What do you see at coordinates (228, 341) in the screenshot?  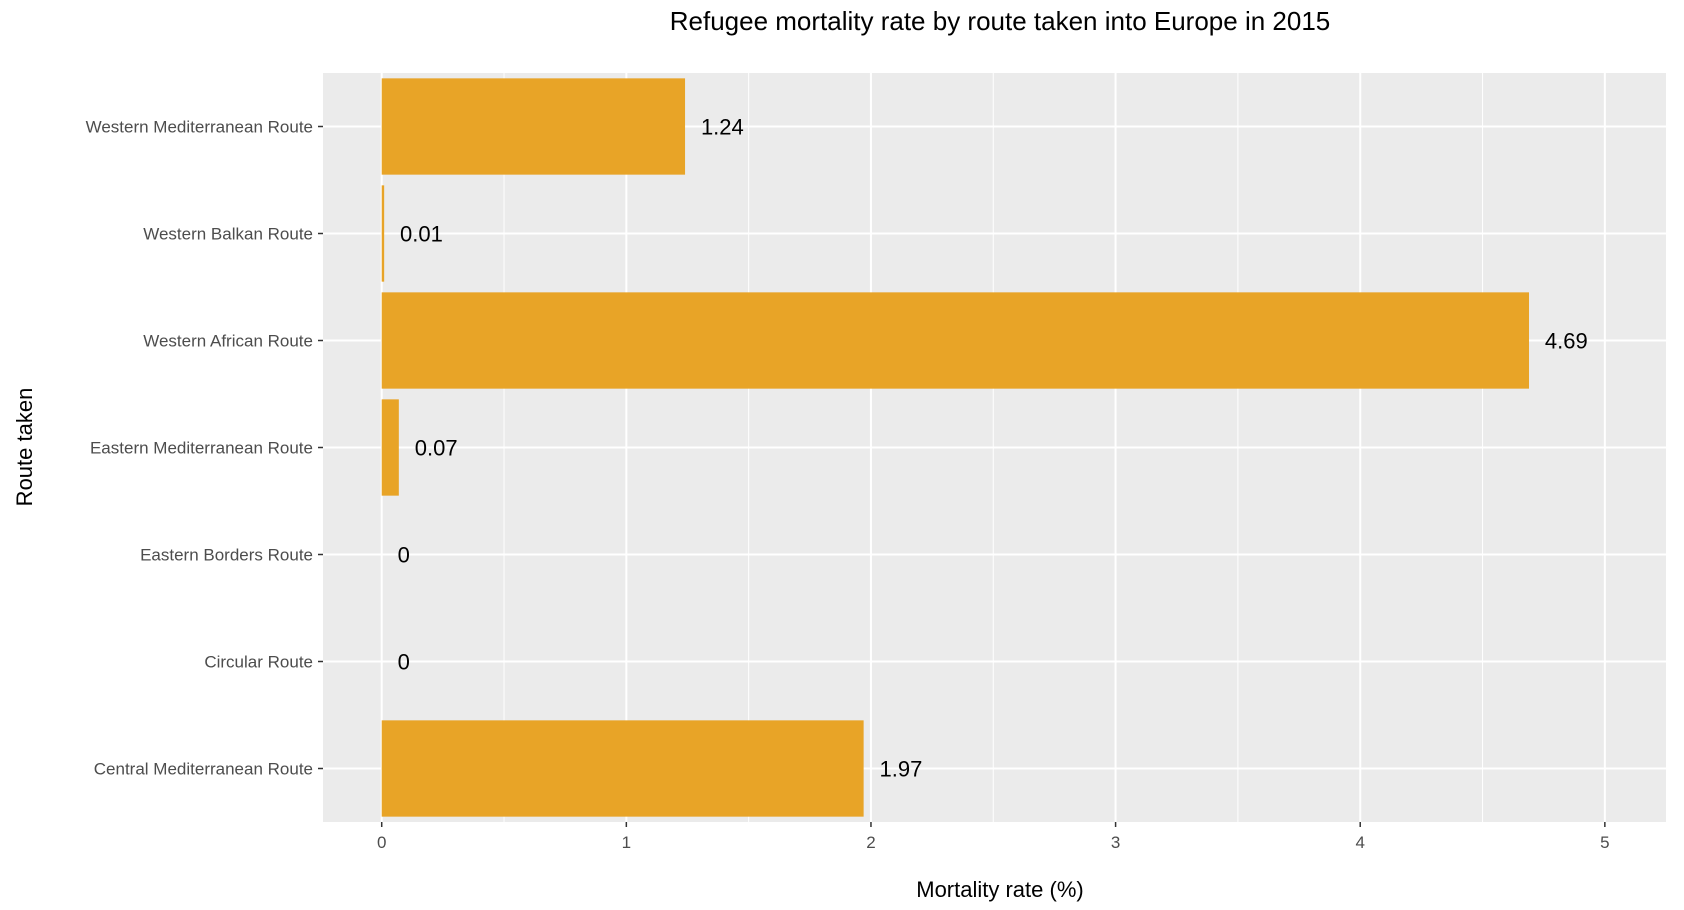 I see `y-tick-label: Western African Route` at bounding box center [228, 341].